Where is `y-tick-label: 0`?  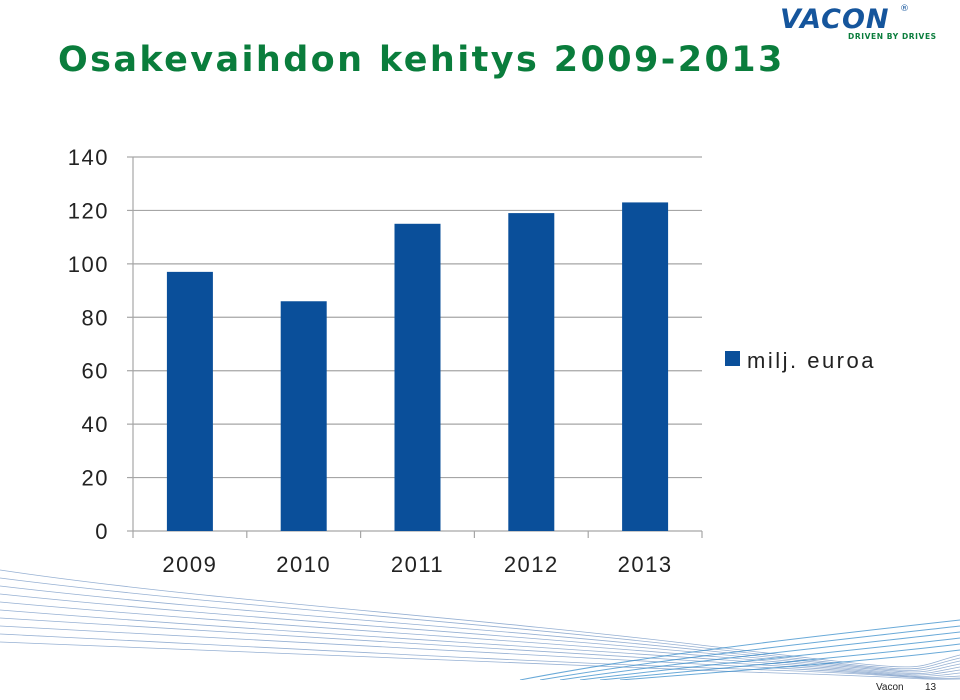 y-tick-label: 0 is located at coordinates (102, 531).